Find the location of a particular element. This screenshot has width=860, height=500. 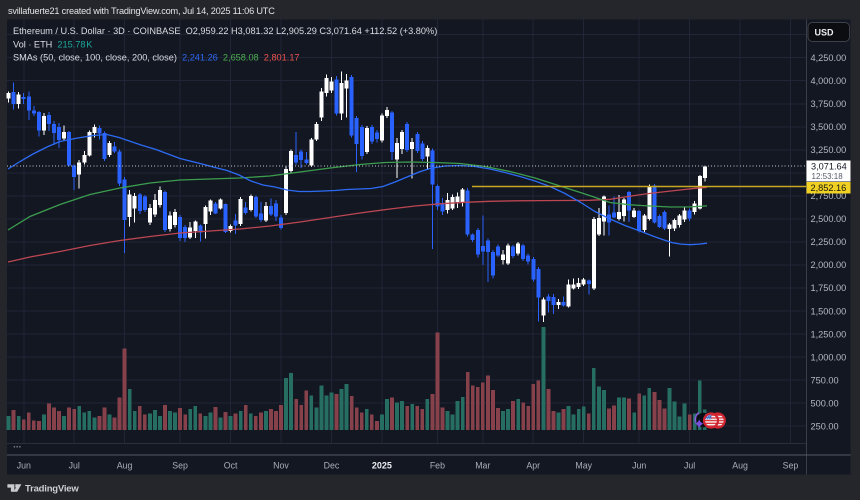

svg-text: Oct is located at coordinates (231, 466).